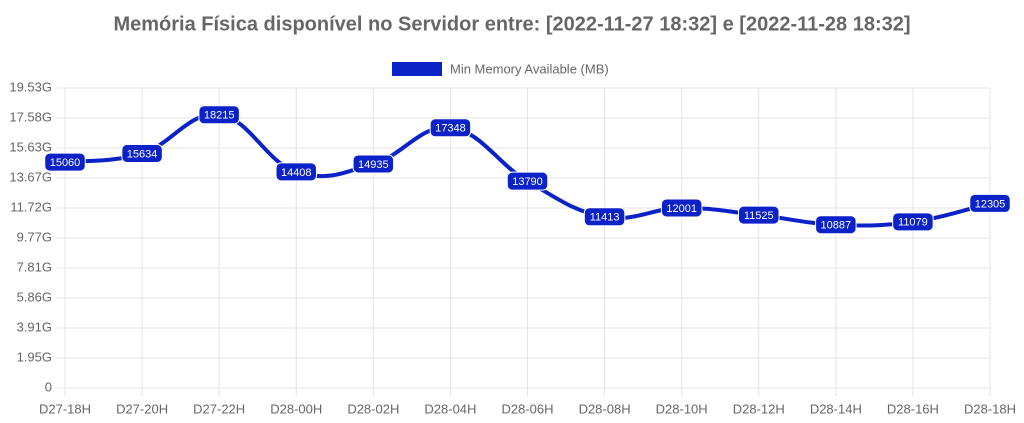 This screenshot has width=1024, height=423. I want to click on data-label: 11525, so click(759, 216).